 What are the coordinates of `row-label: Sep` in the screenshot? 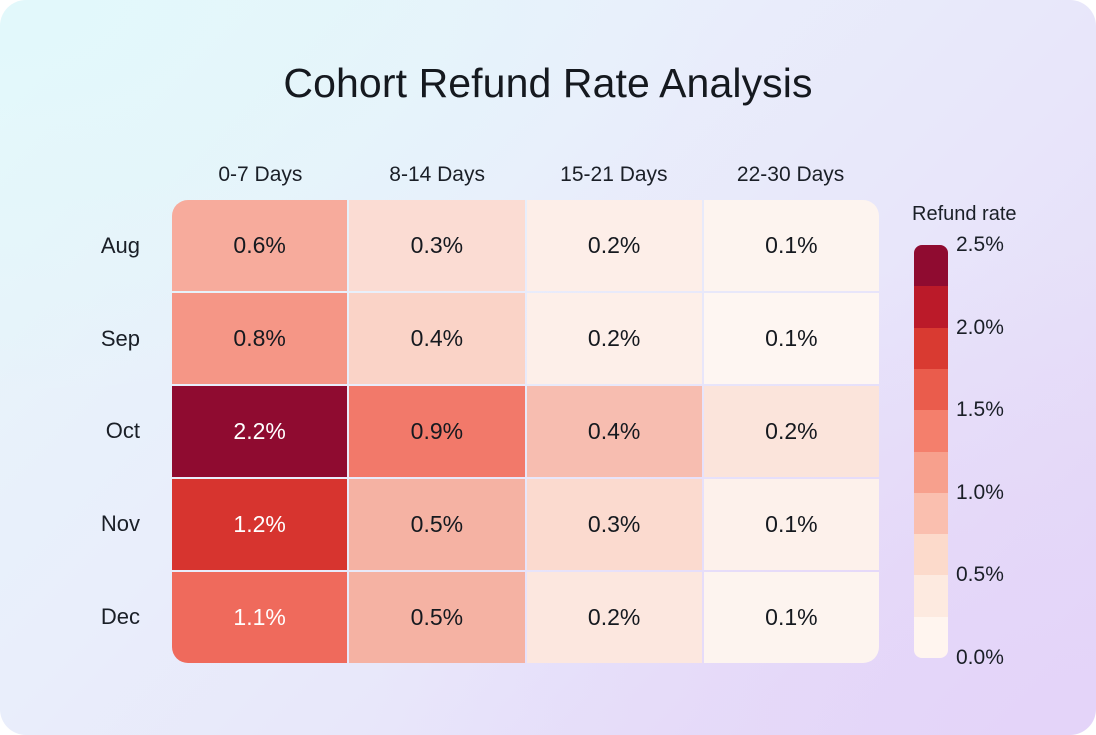 It's located at (120, 338).